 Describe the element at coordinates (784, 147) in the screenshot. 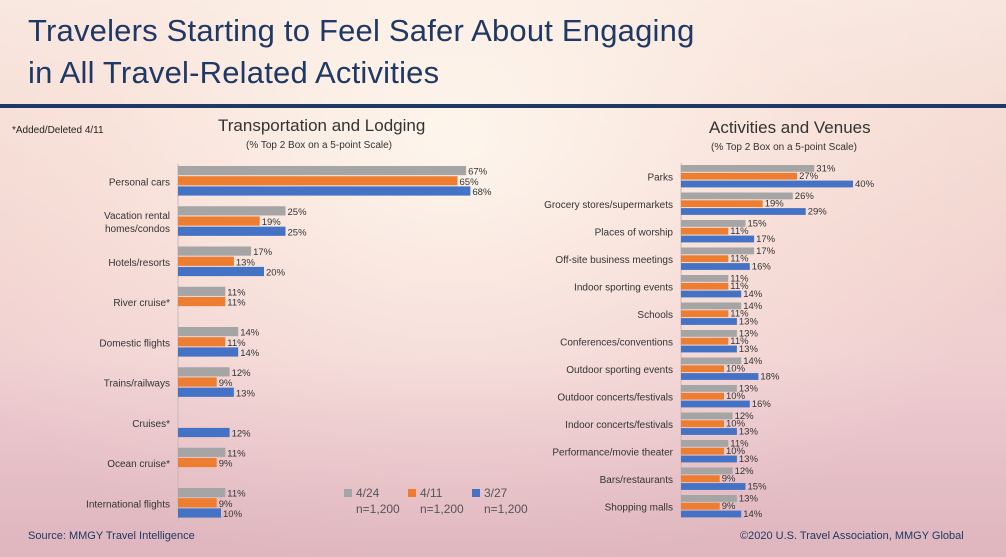

I see `right-chart-subtitle: (% Top 2 Box on a 5-point Scale)` at that location.